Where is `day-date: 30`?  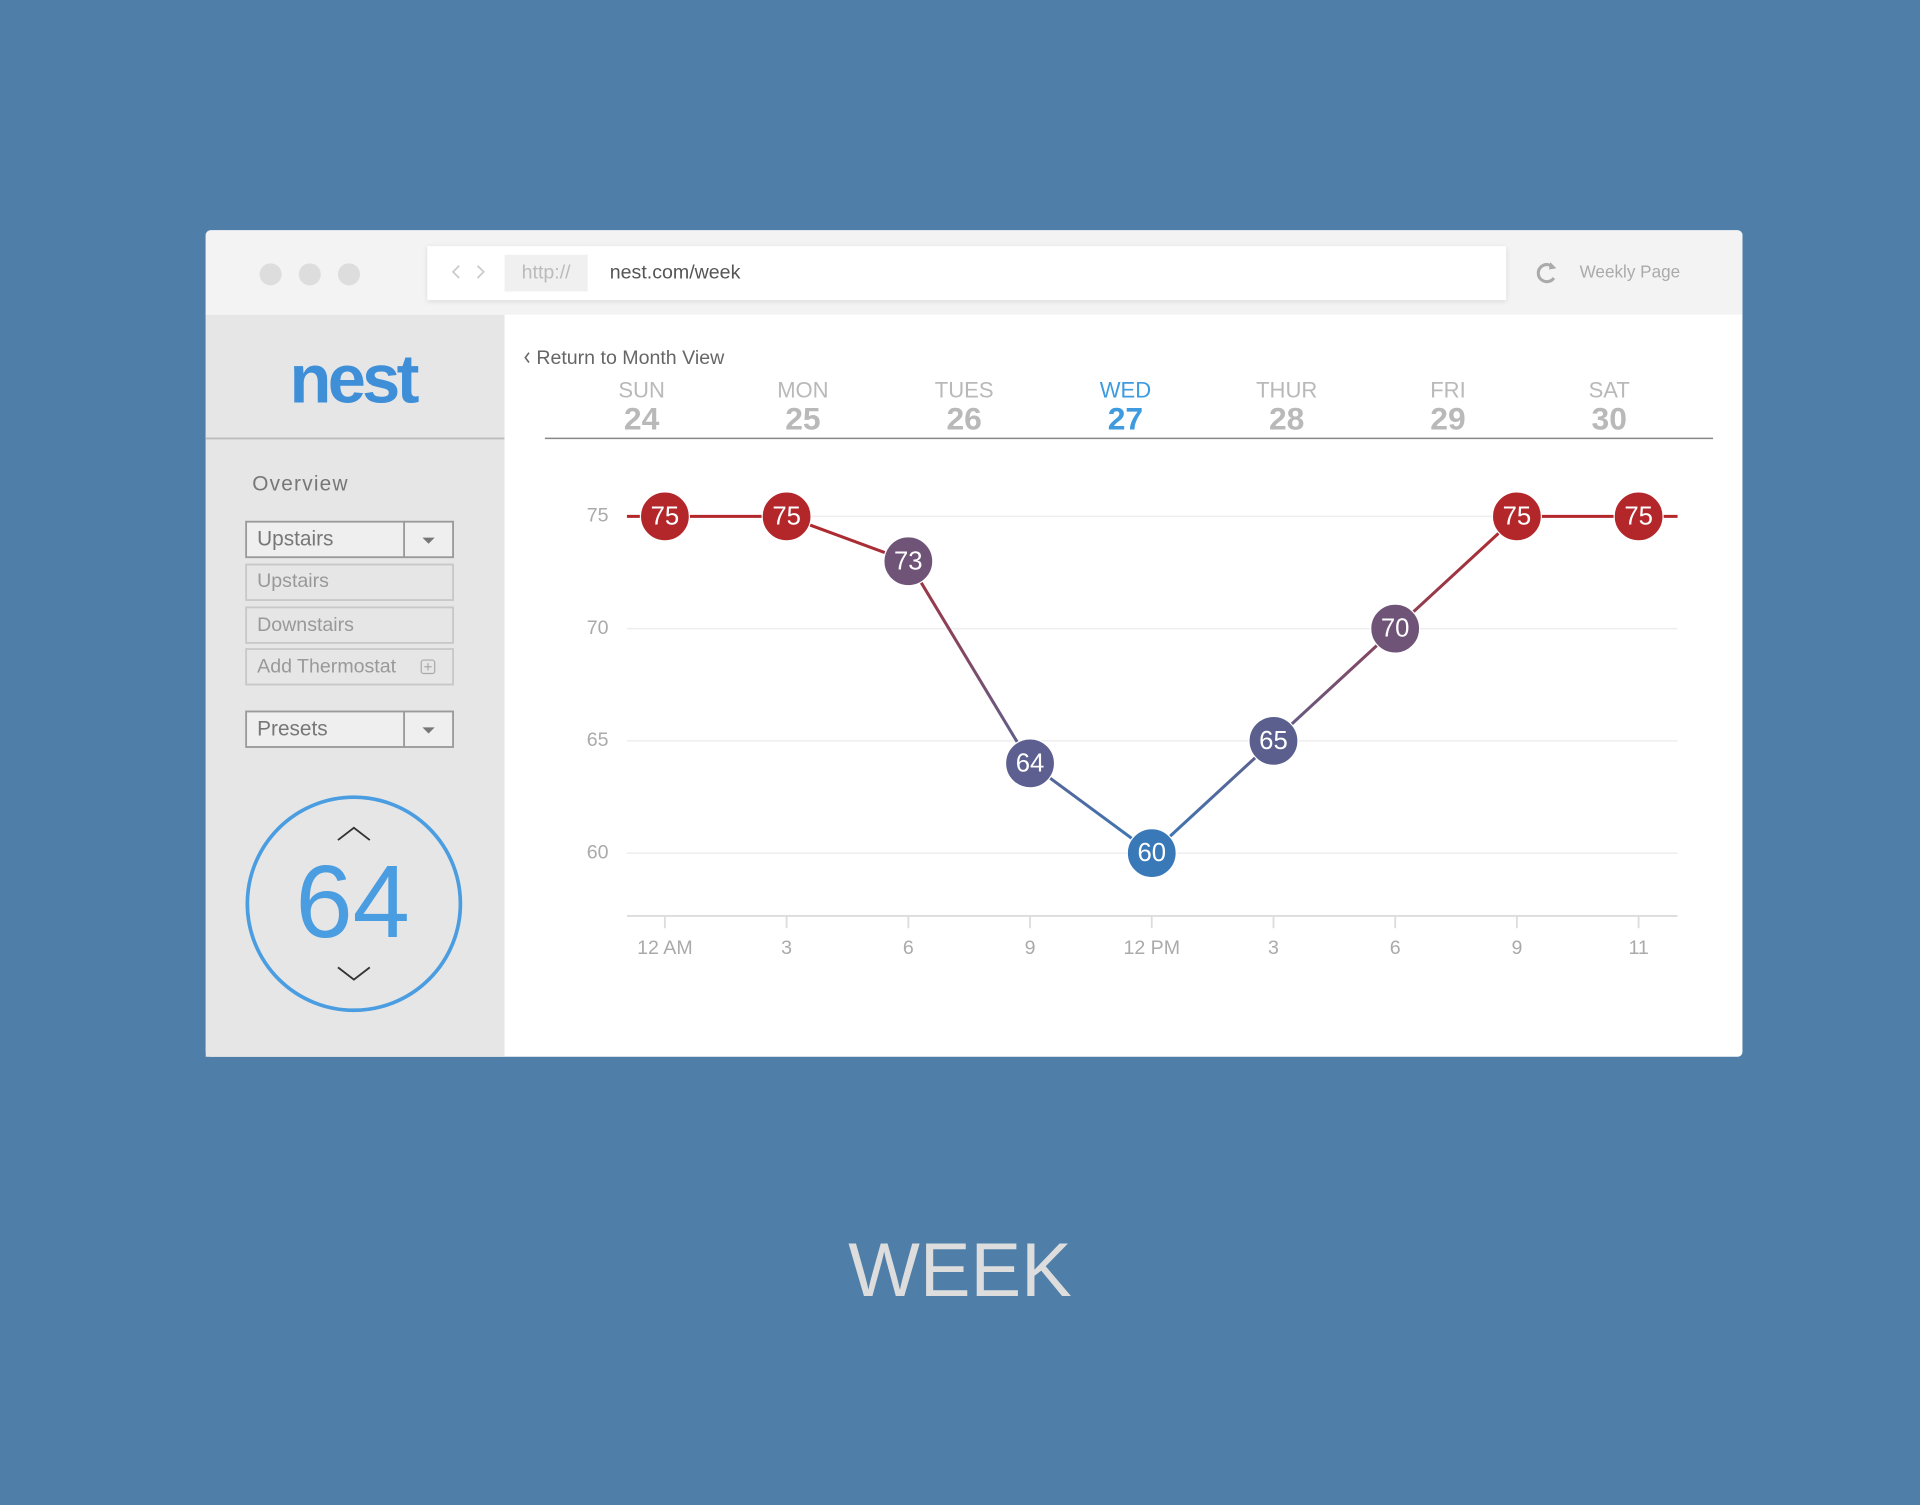 day-date: 30 is located at coordinates (1609, 419).